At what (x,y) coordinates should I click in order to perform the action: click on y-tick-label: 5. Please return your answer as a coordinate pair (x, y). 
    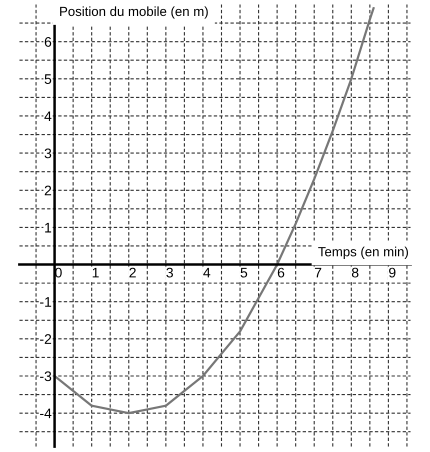
    Looking at the image, I should click on (48, 79).